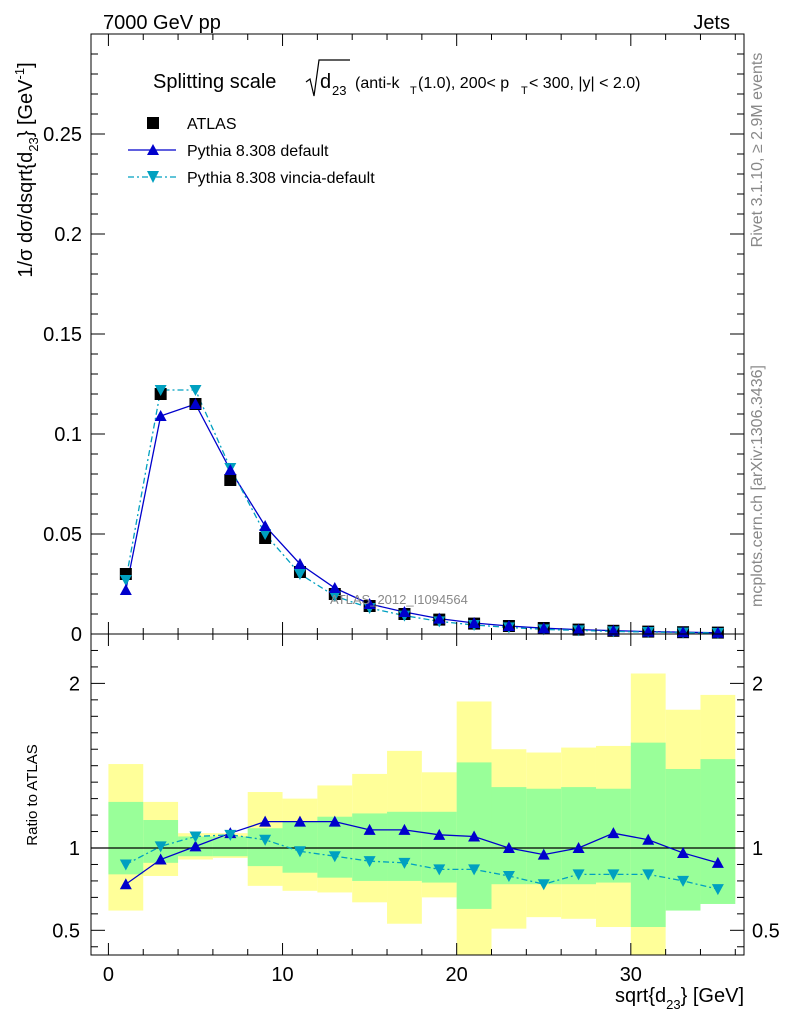  I want to click on y-tick-label-main: 0.05, so click(62, 535).